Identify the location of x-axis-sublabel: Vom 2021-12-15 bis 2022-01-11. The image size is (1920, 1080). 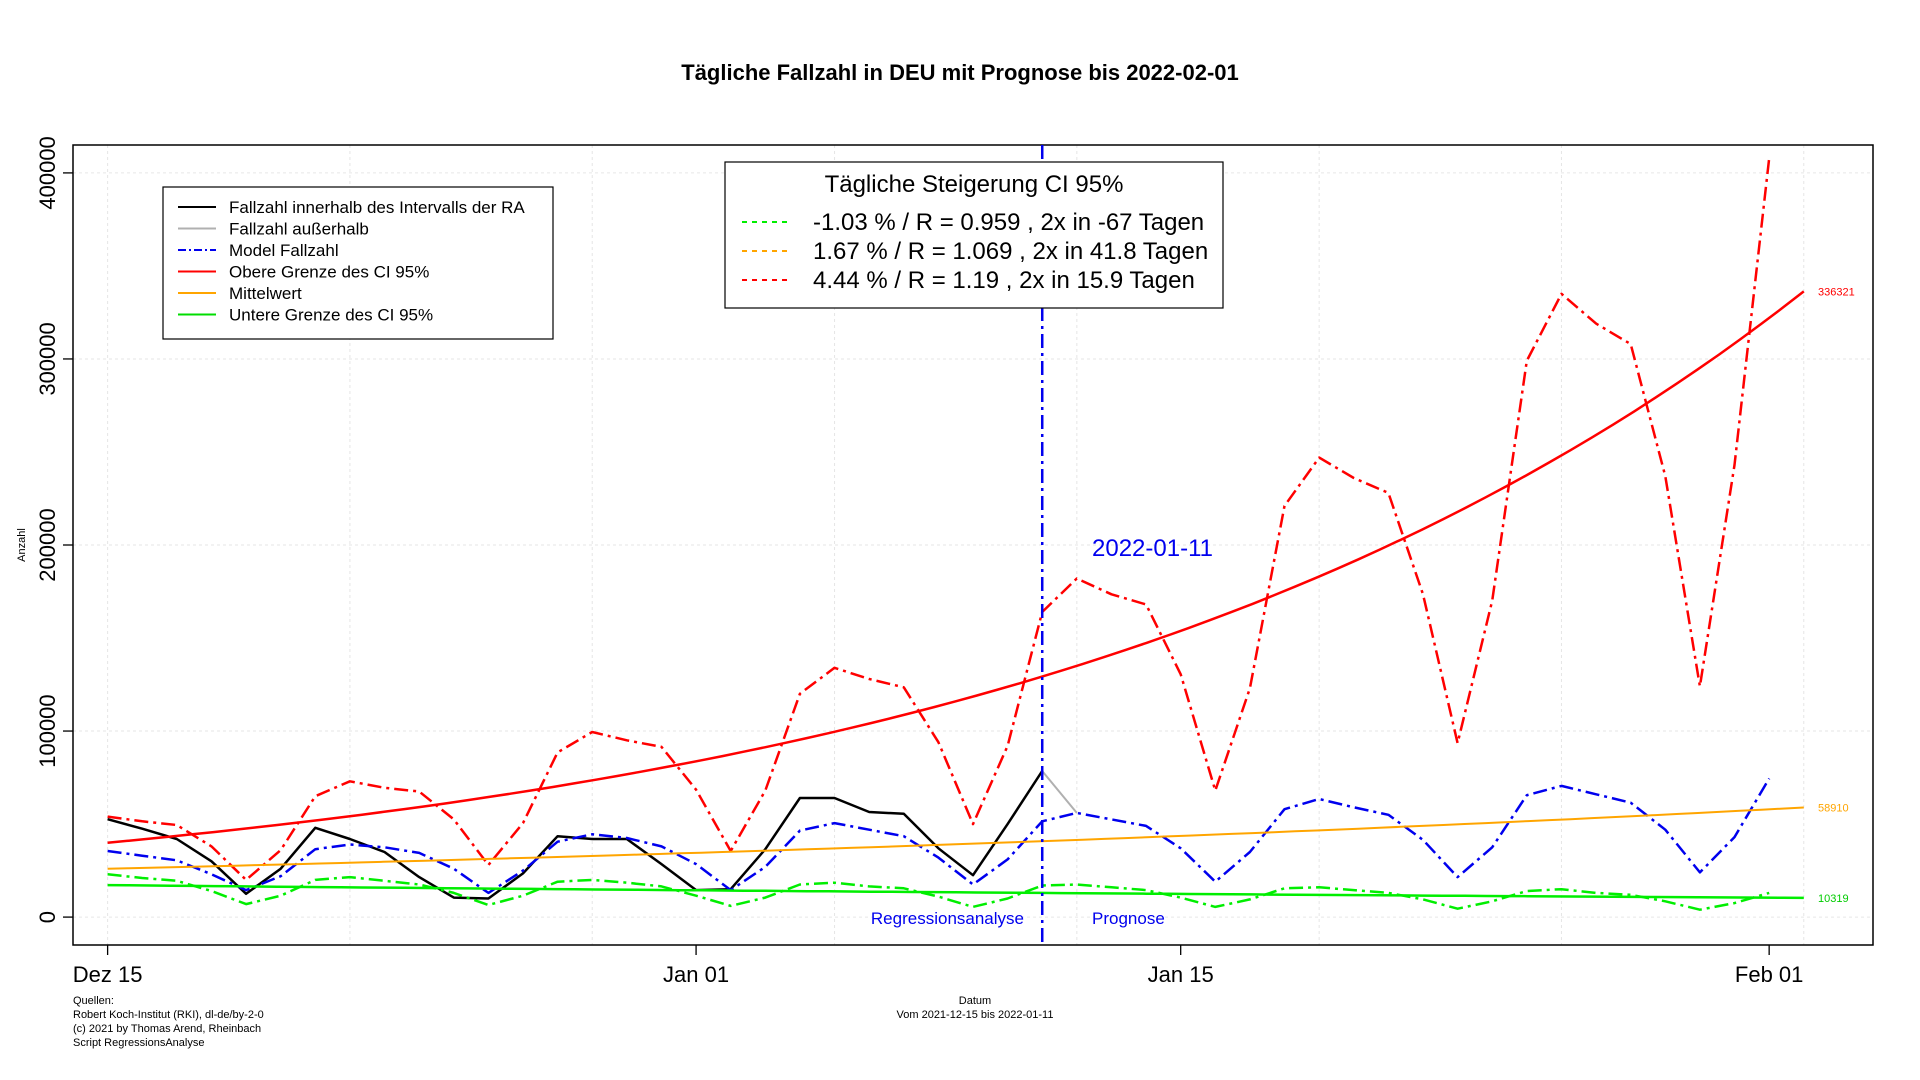
(975, 1015).